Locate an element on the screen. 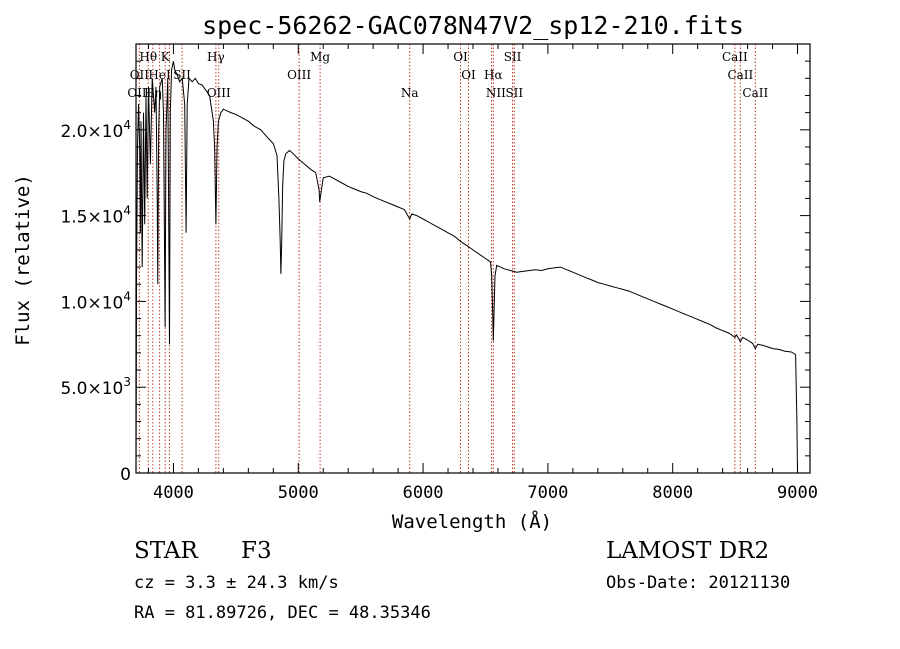 Image resolution: width=900 pixels, height=649 pixels. x-tick-label: 6000 is located at coordinates (423, 493).